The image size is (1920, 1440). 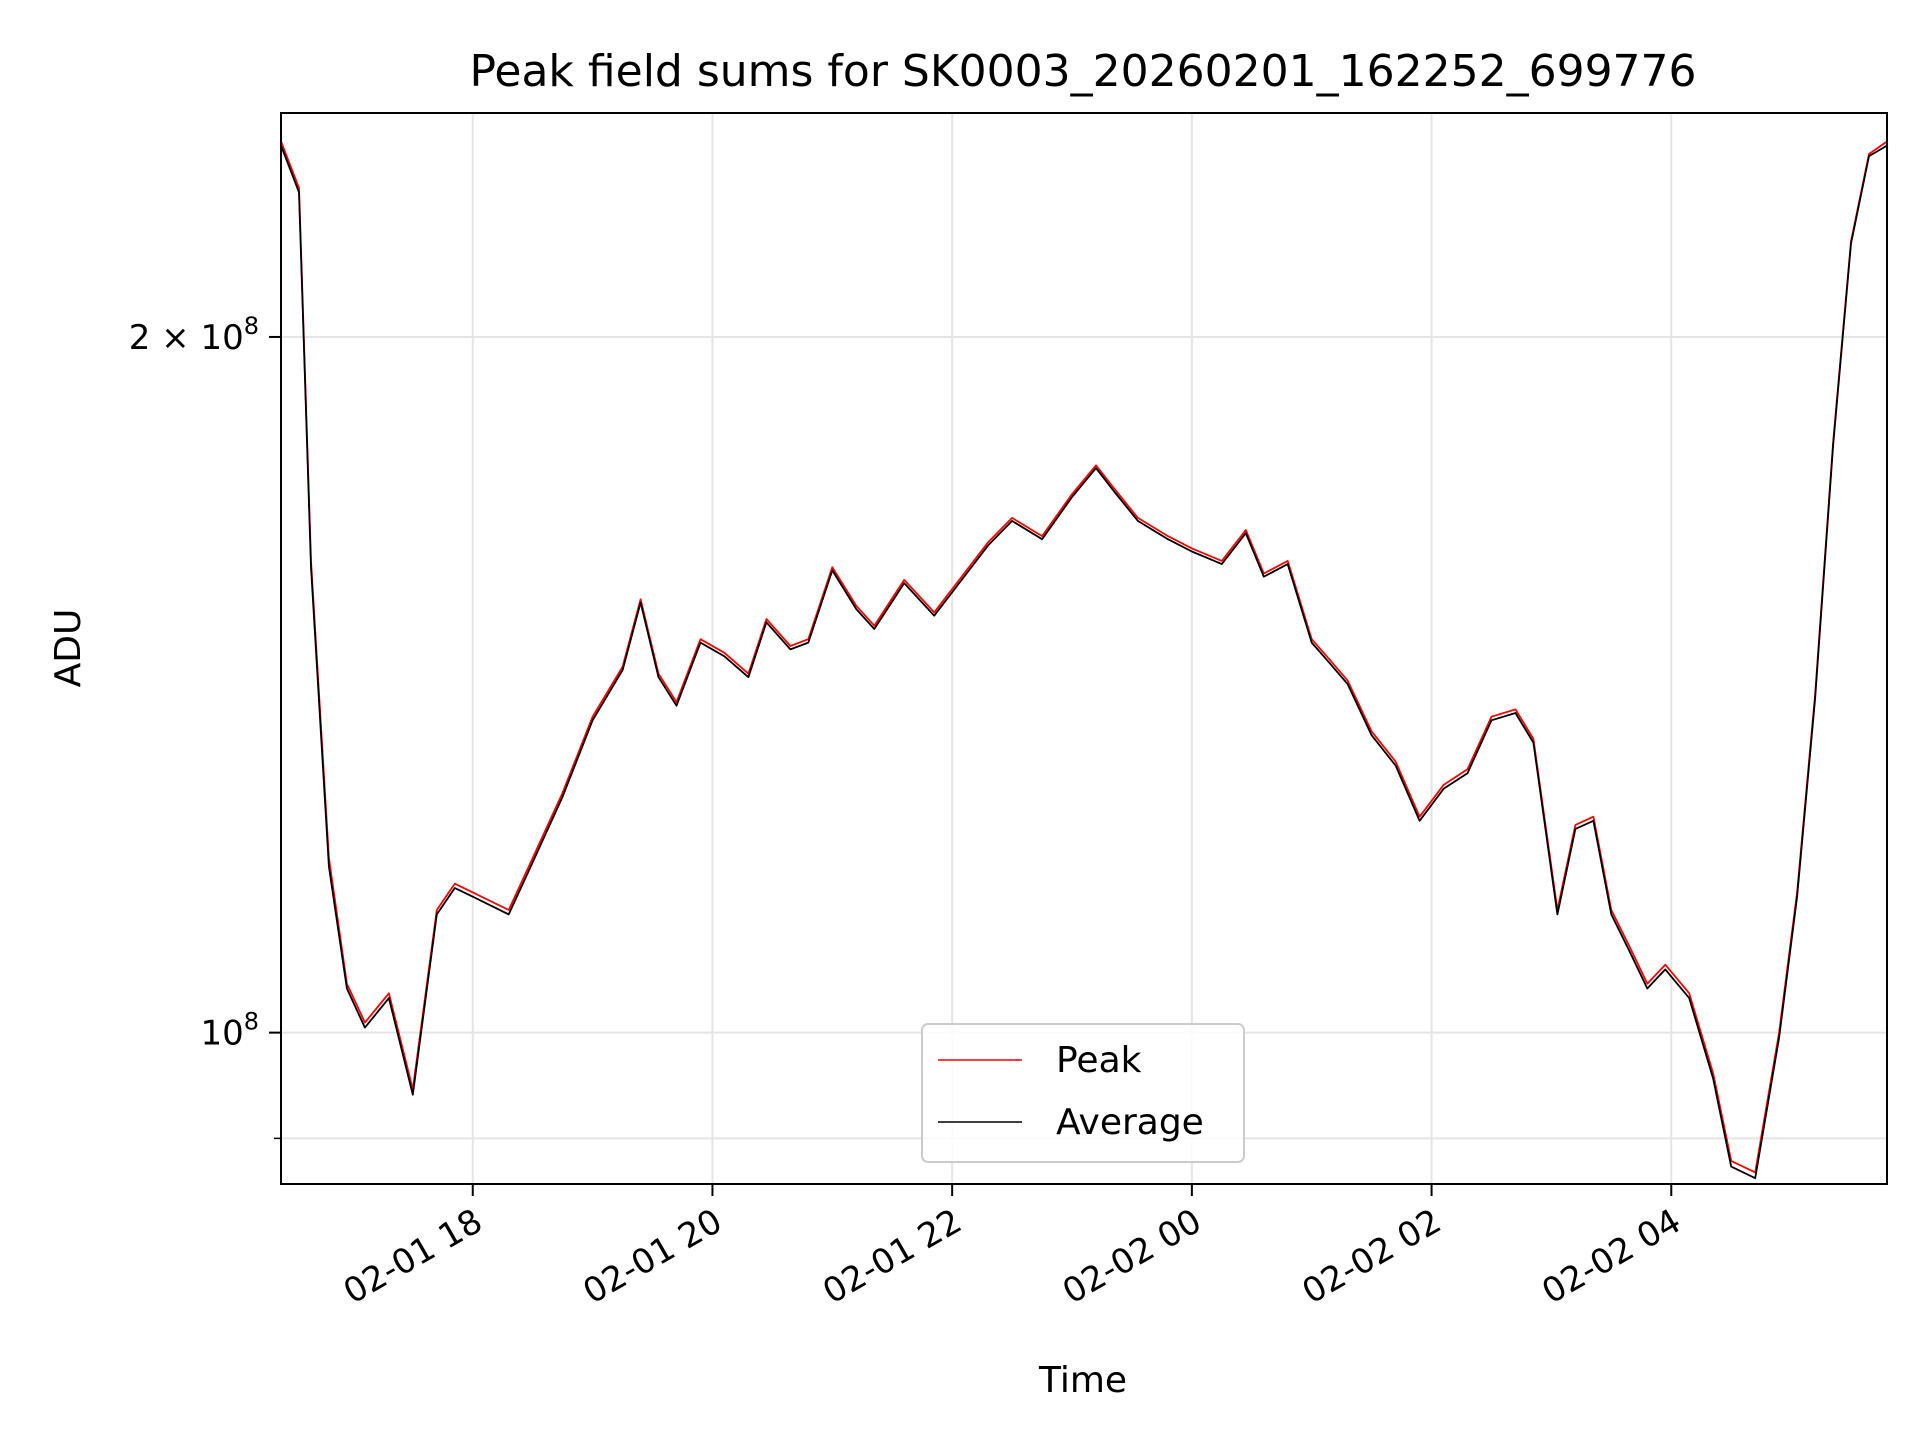 I want to click on y-axis: 2 × 108 108, so click(x=205, y=726).